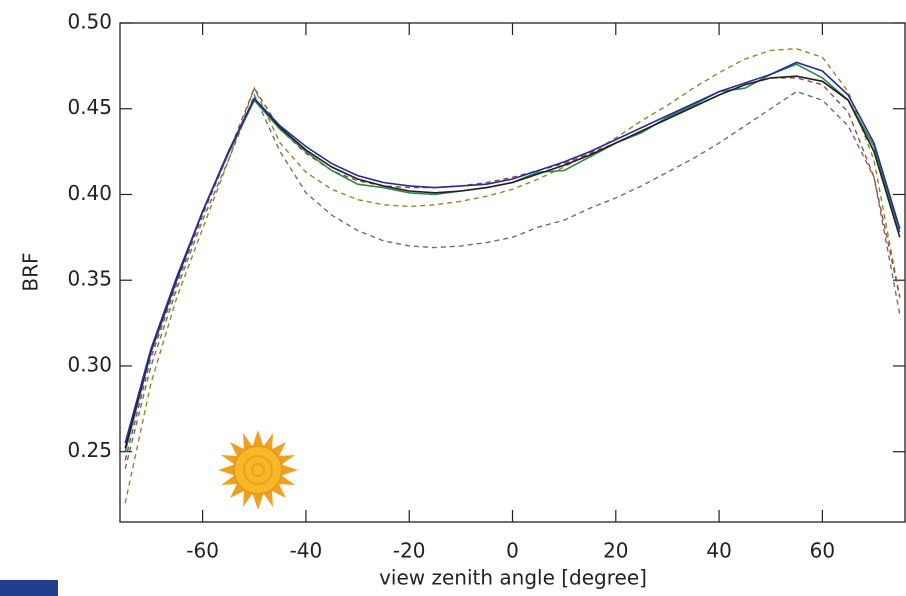 The image size is (906, 596). Describe the element at coordinates (202, 551) in the screenshot. I see `x-tick-label: -60` at that location.